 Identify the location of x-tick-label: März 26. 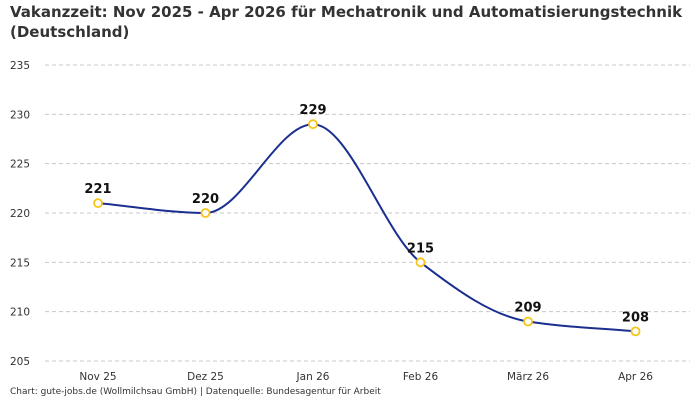
(528, 377).